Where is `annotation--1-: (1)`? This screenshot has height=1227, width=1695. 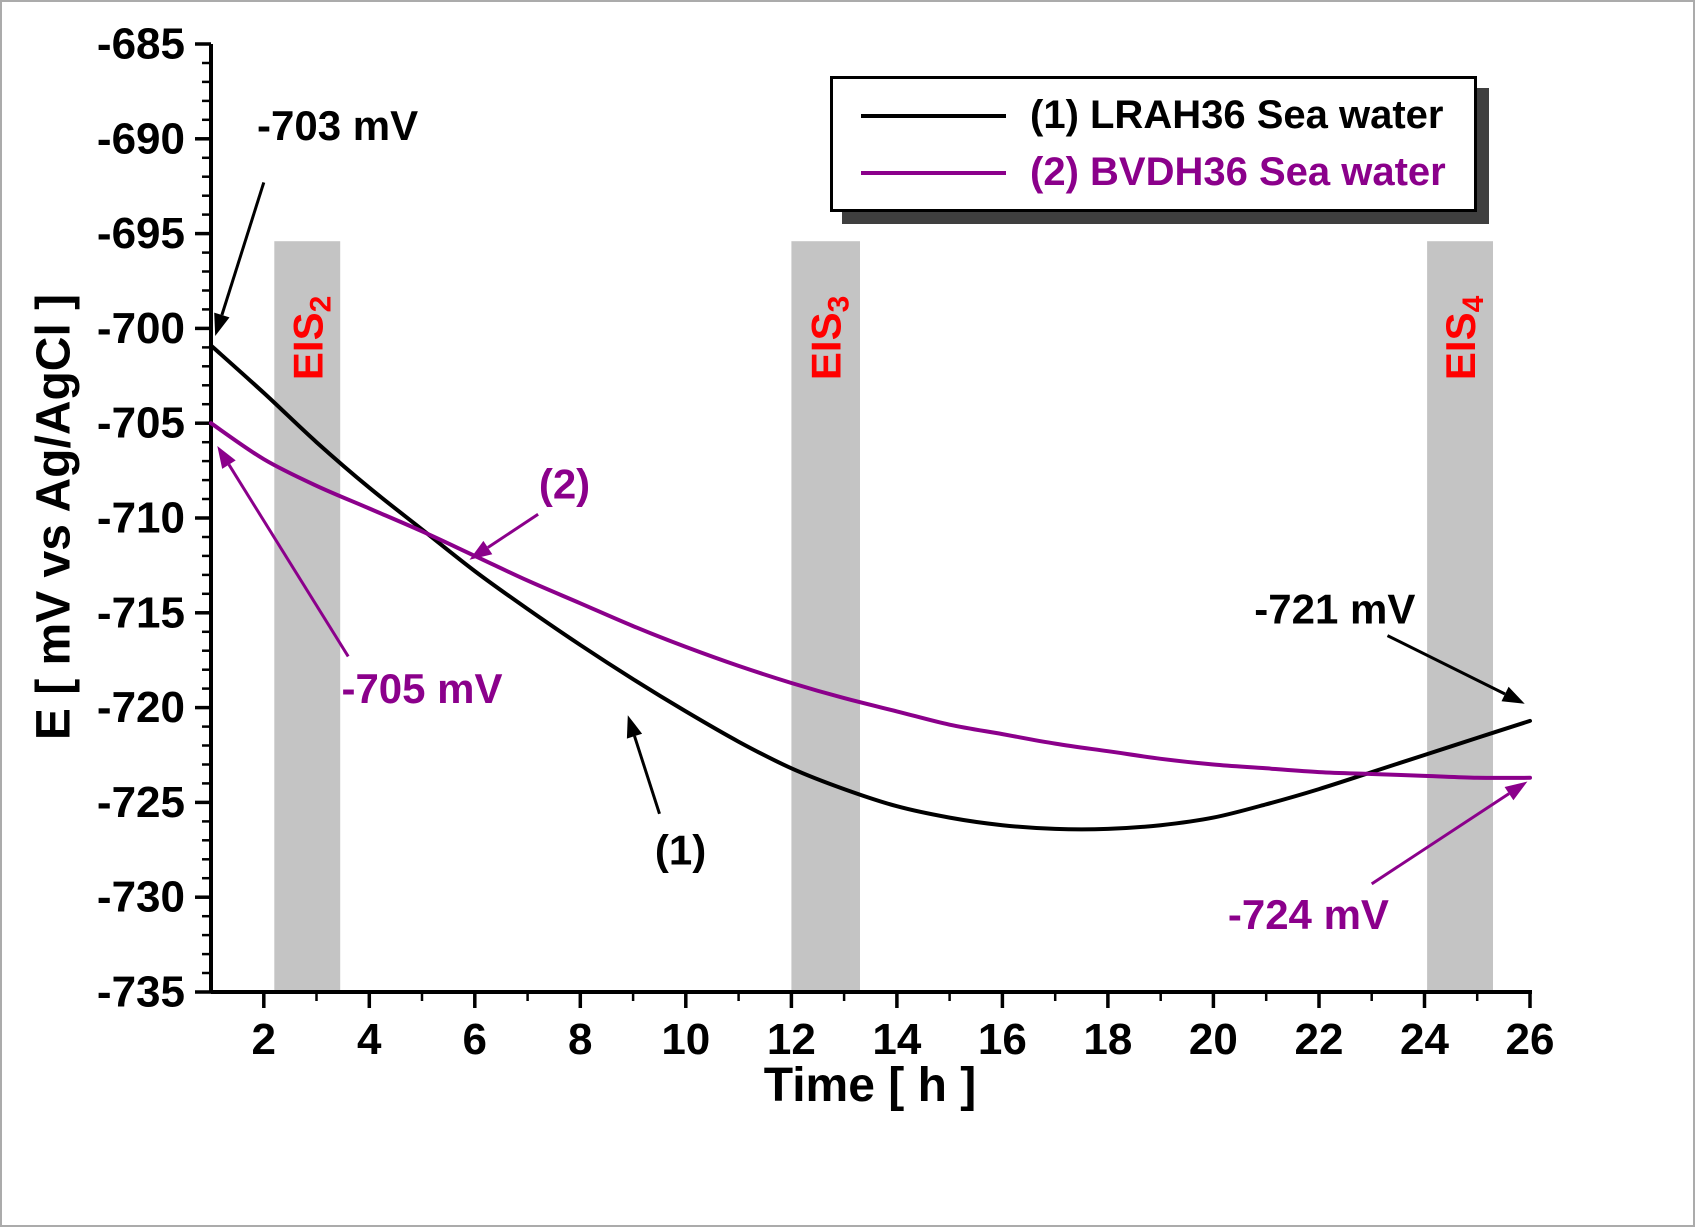
annotation--1-: (1) is located at coordinates (666, 794).